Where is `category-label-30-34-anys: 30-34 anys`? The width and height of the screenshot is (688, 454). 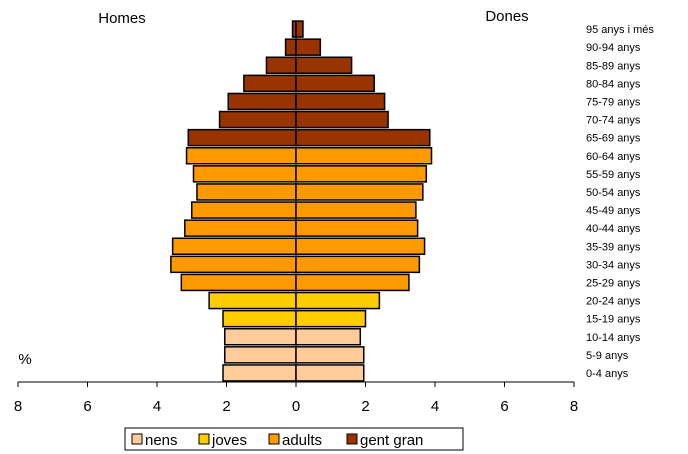
category-label-30-34-anys: 30-34 anys is located at coordinates (613, 265).